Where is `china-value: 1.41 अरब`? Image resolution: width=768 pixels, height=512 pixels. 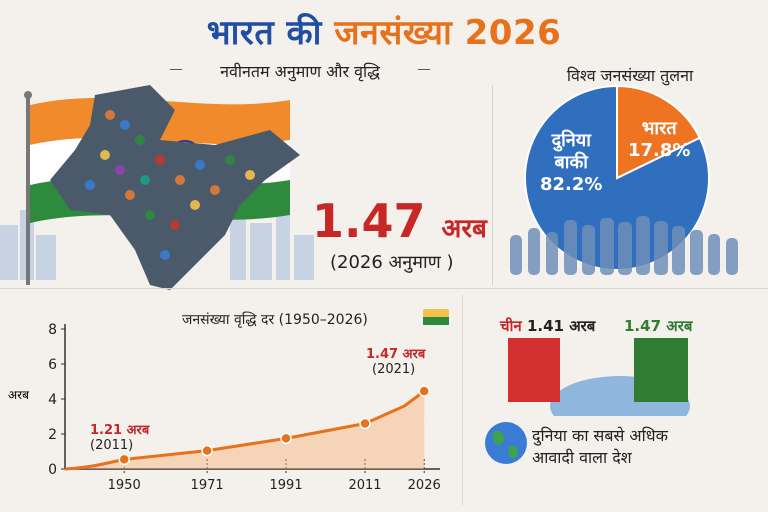
china-value: 1.41 अरब is located at coordinates (561, 326).